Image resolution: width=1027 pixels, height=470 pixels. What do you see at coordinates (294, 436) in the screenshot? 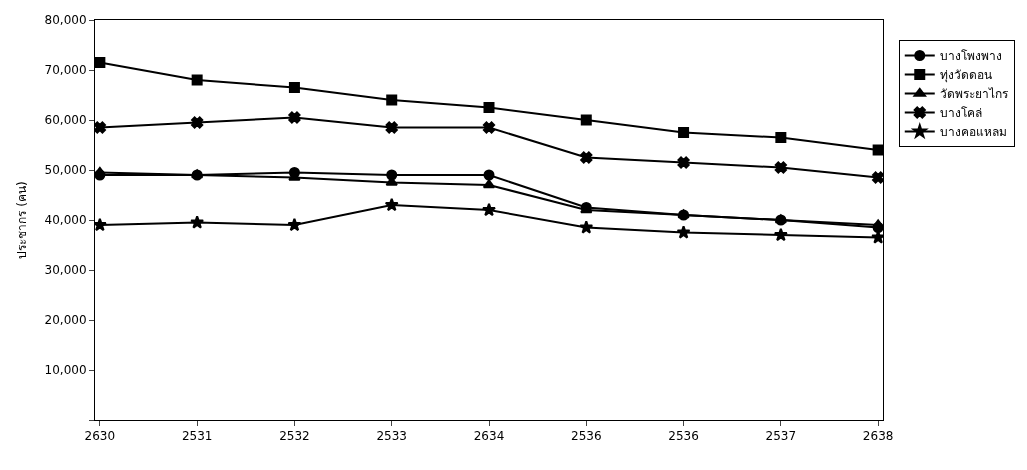
I see `x-tick-label: 2532` at bounding box center [294, 436].